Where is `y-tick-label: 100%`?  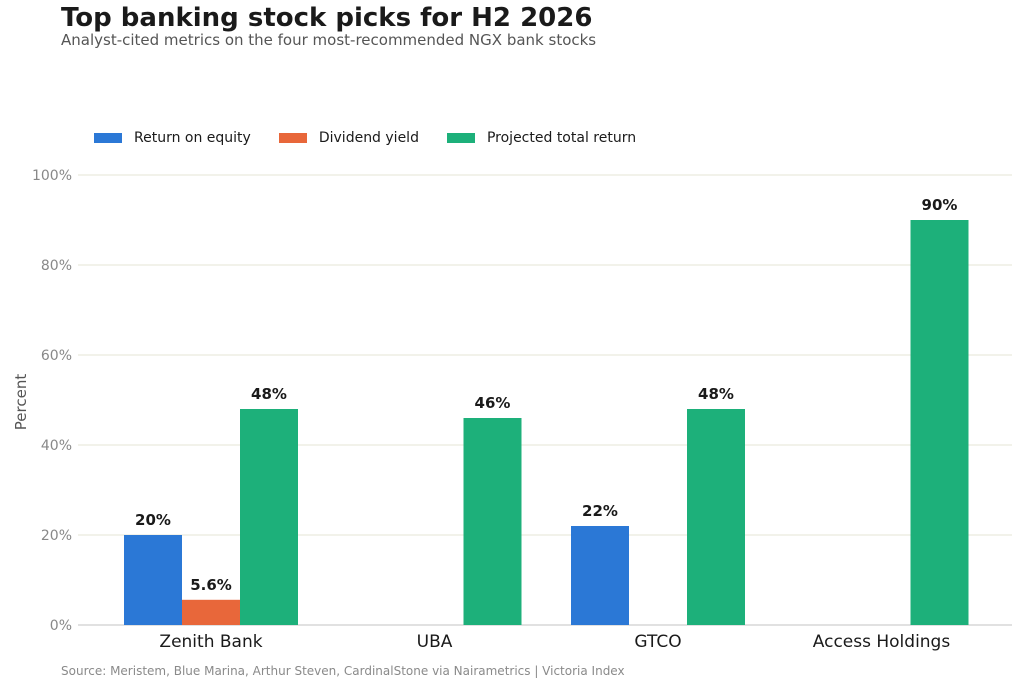 y-tick-label: 100% is located at coordinates (52, 176).